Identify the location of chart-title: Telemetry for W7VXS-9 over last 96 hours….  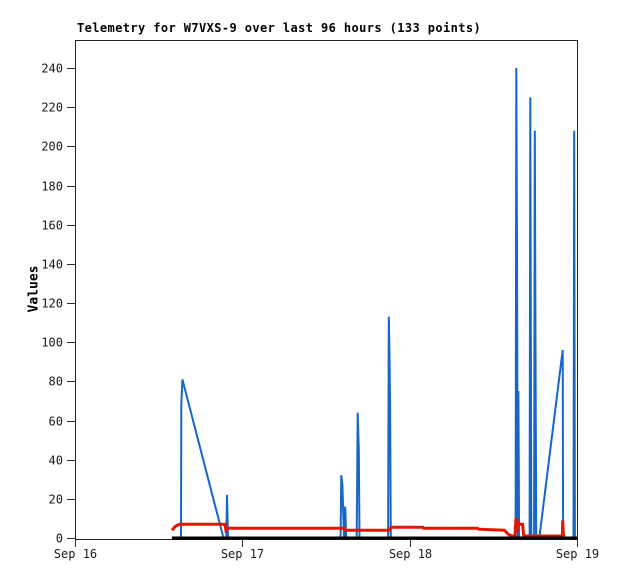
(279, 28).